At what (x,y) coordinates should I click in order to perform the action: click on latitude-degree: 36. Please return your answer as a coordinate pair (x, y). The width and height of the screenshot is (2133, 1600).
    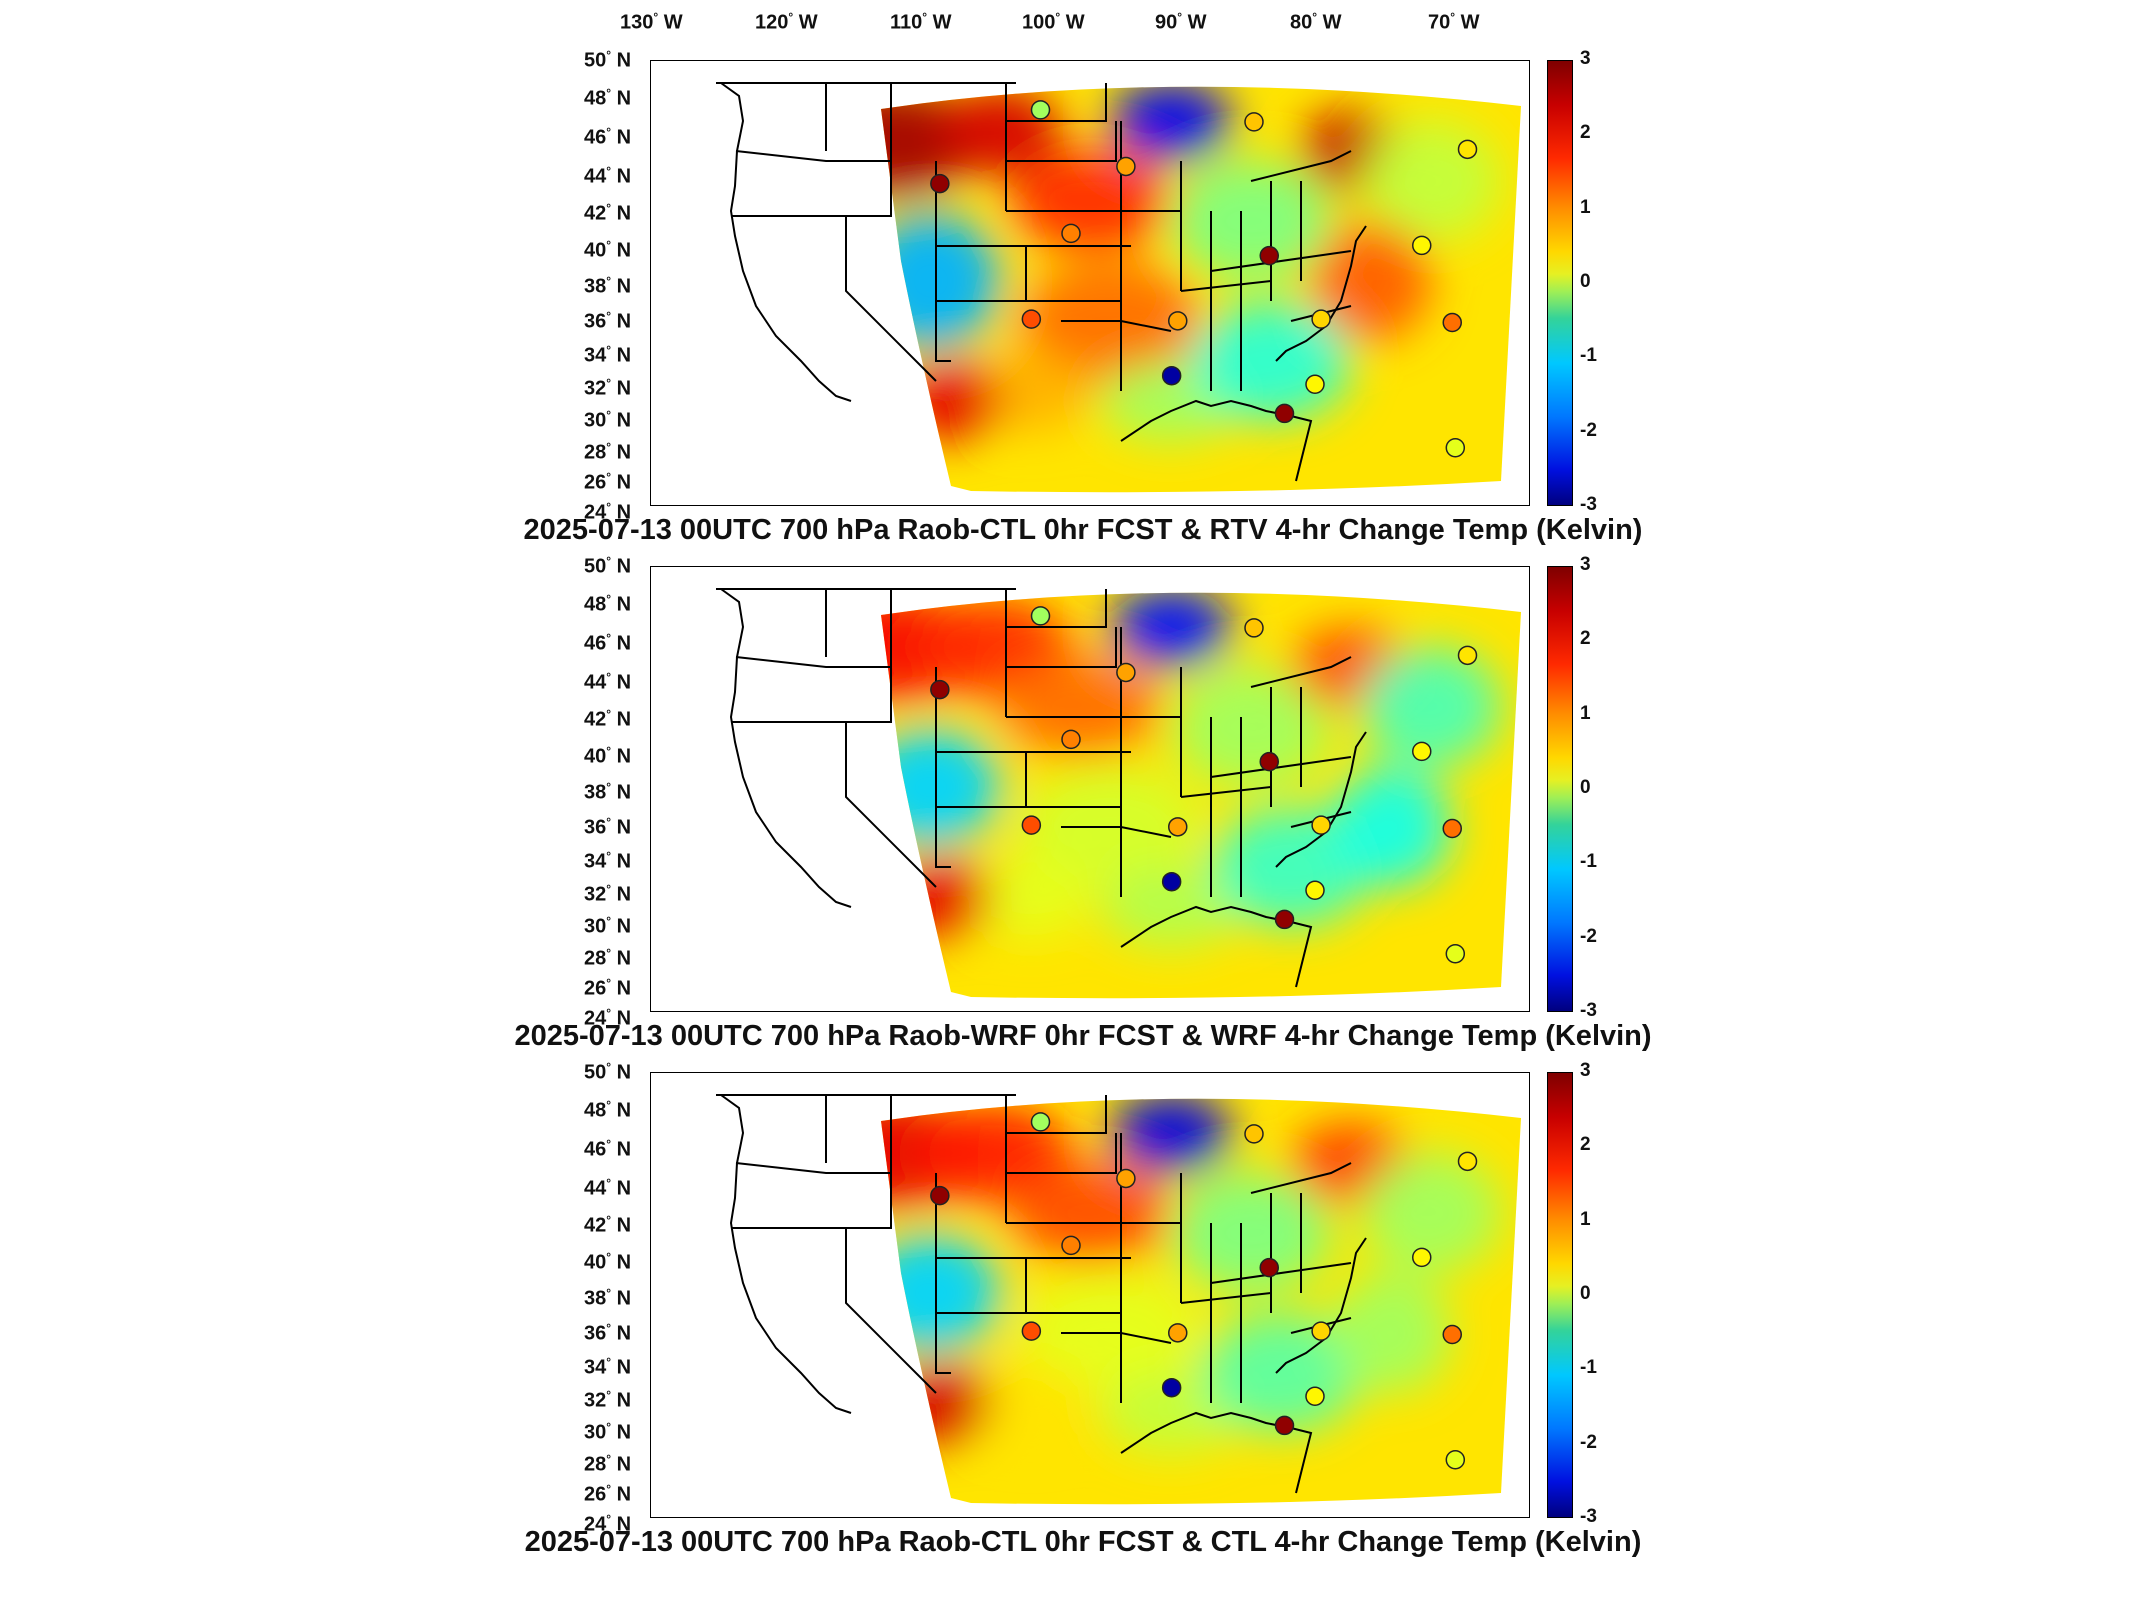
    Looking at the image, I should click on (595, 1333).